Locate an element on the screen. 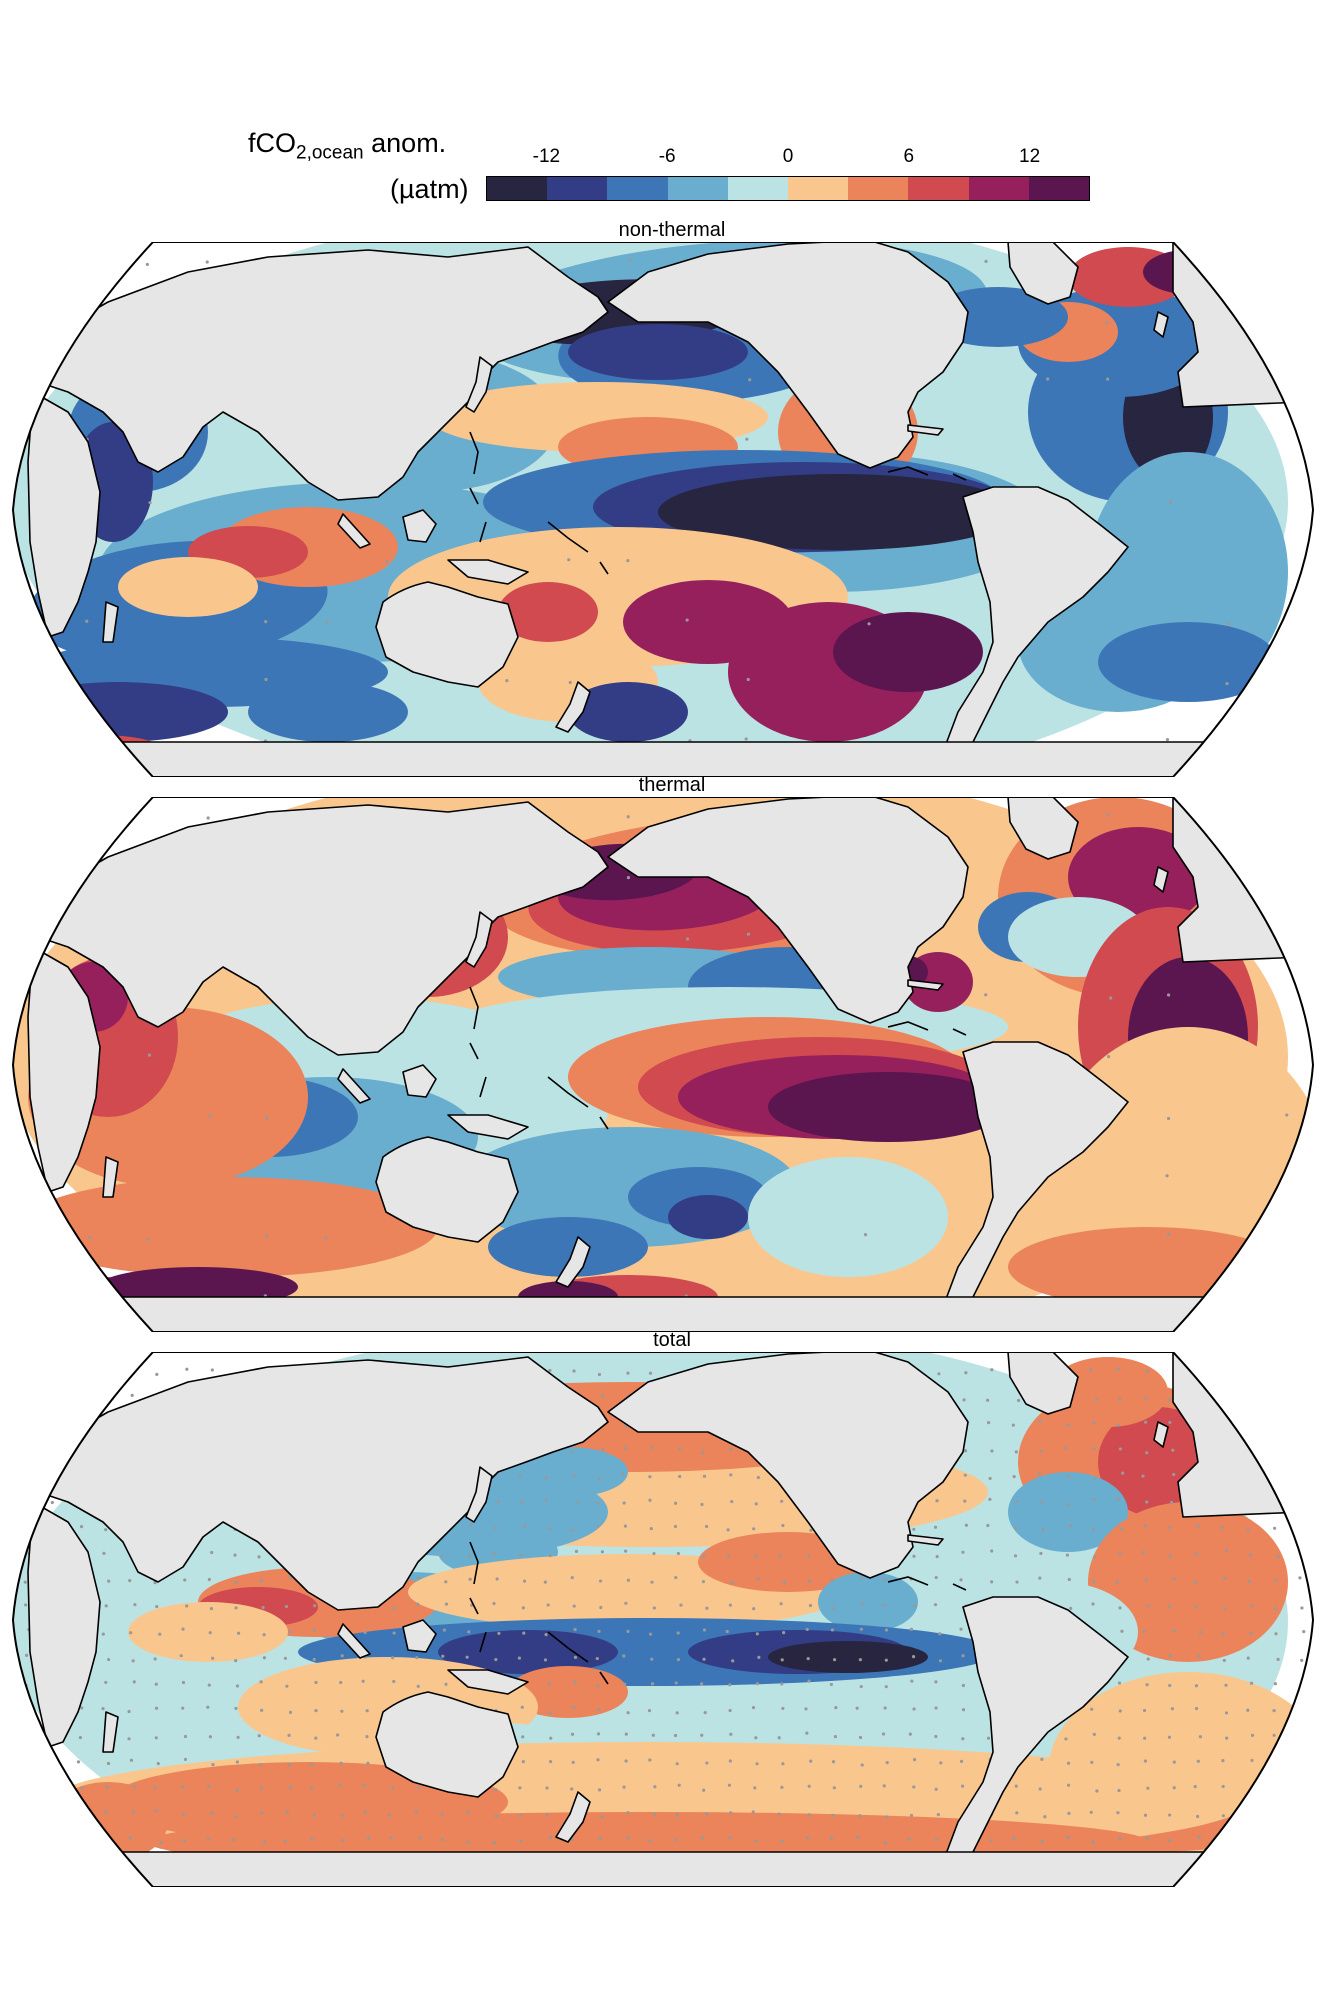 This screenshot has width=1344, height=2016. colorbar-segment is located at coordinates (517, 188).